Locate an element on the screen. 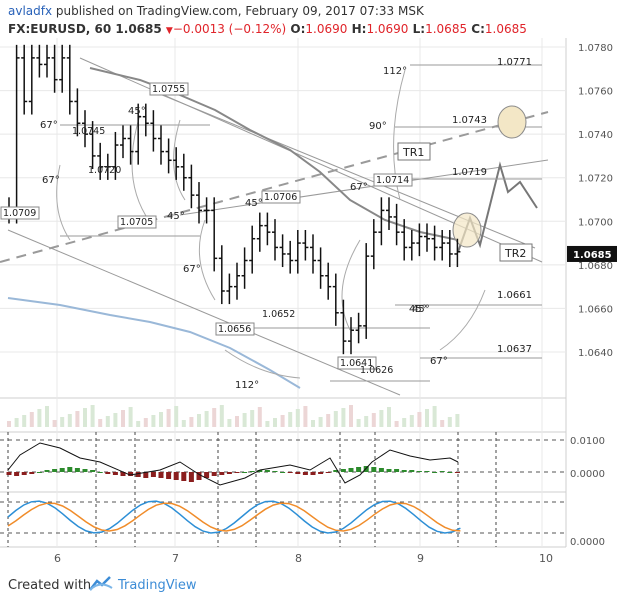  pivot-label: 1.0745 is located at coordinates (88, 131).